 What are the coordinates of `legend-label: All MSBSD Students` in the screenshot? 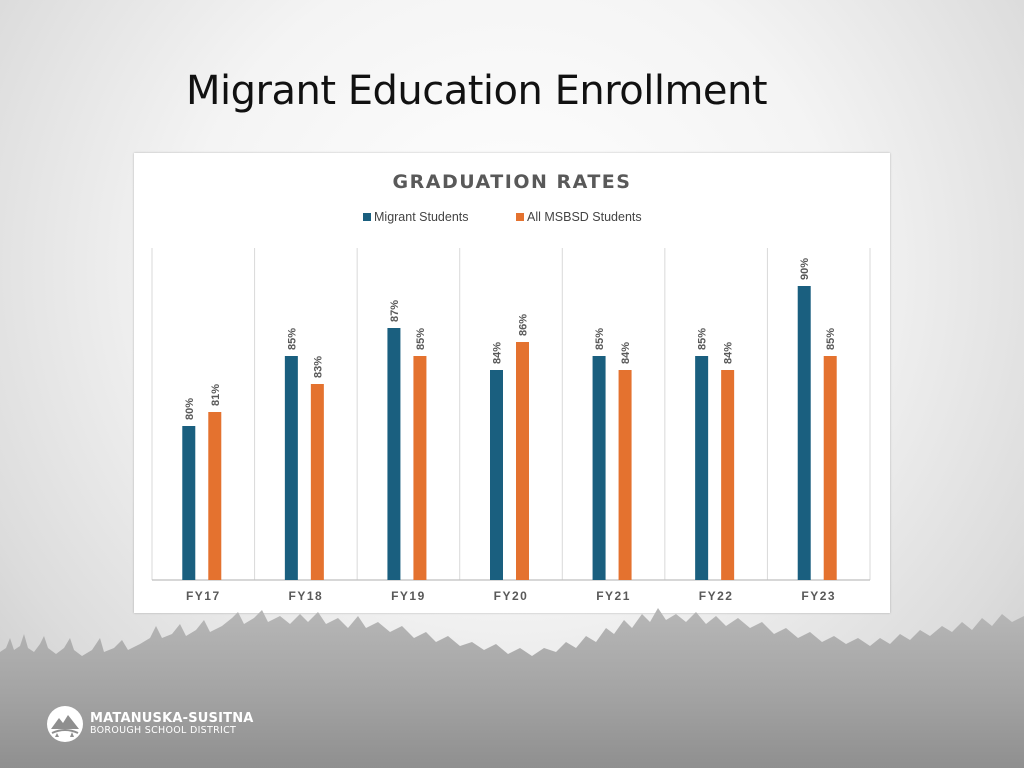 It's located at (584, 217).